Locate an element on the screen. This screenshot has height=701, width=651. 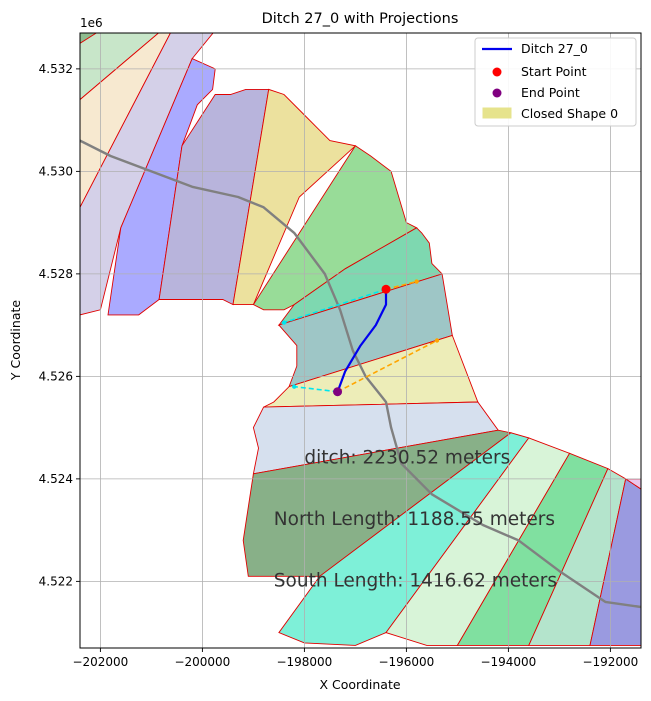
legend-label-shape: Closed Shape 0 is located at coordinates (569, 113).